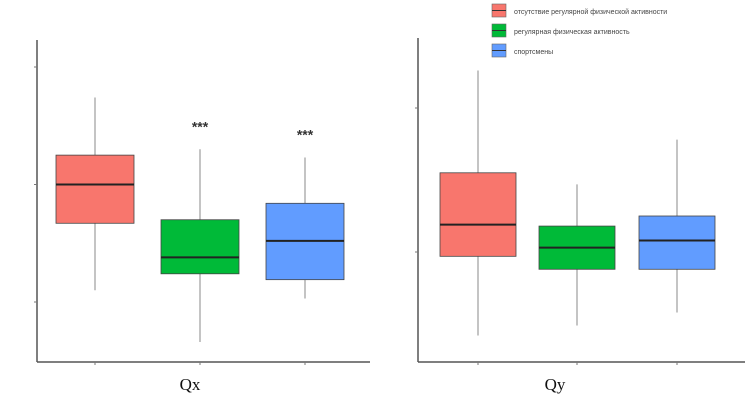  I want to click on box-2: ***, so click(200, 241).